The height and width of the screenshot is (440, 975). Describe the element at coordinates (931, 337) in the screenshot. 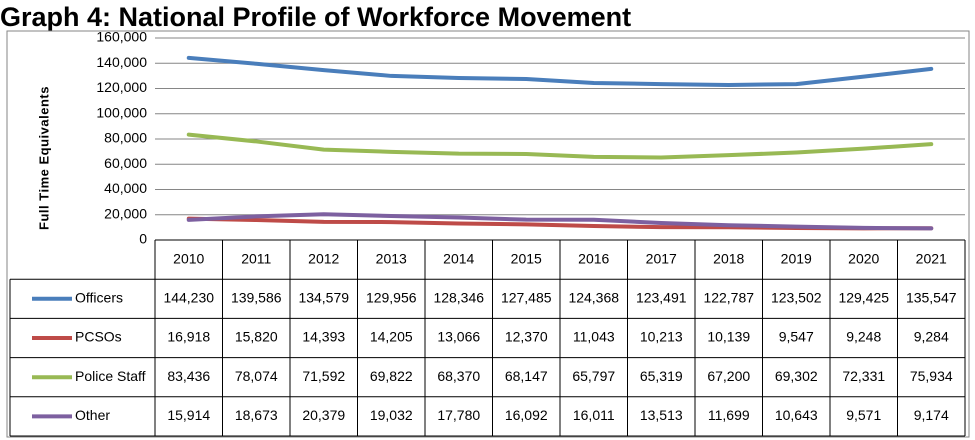

I see `data-label: 9,284` at that location.